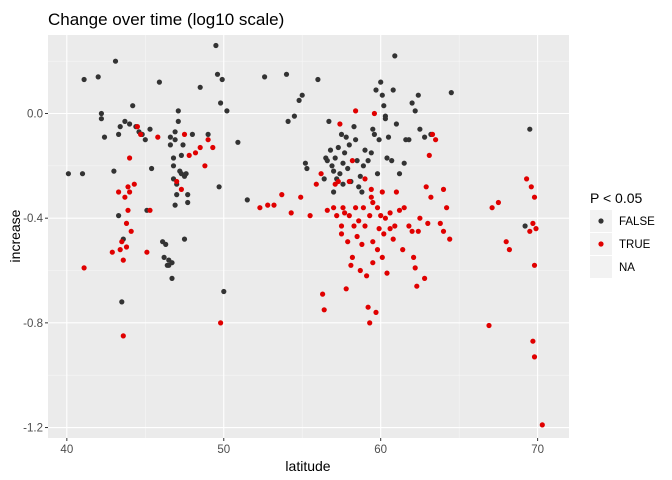 The height and width of the screenshot is (480, 672). What do you see at coordinates (622, 221) in the screenshot?
I see `legend-item-false: FALSE` at bounding box center [622, 221].